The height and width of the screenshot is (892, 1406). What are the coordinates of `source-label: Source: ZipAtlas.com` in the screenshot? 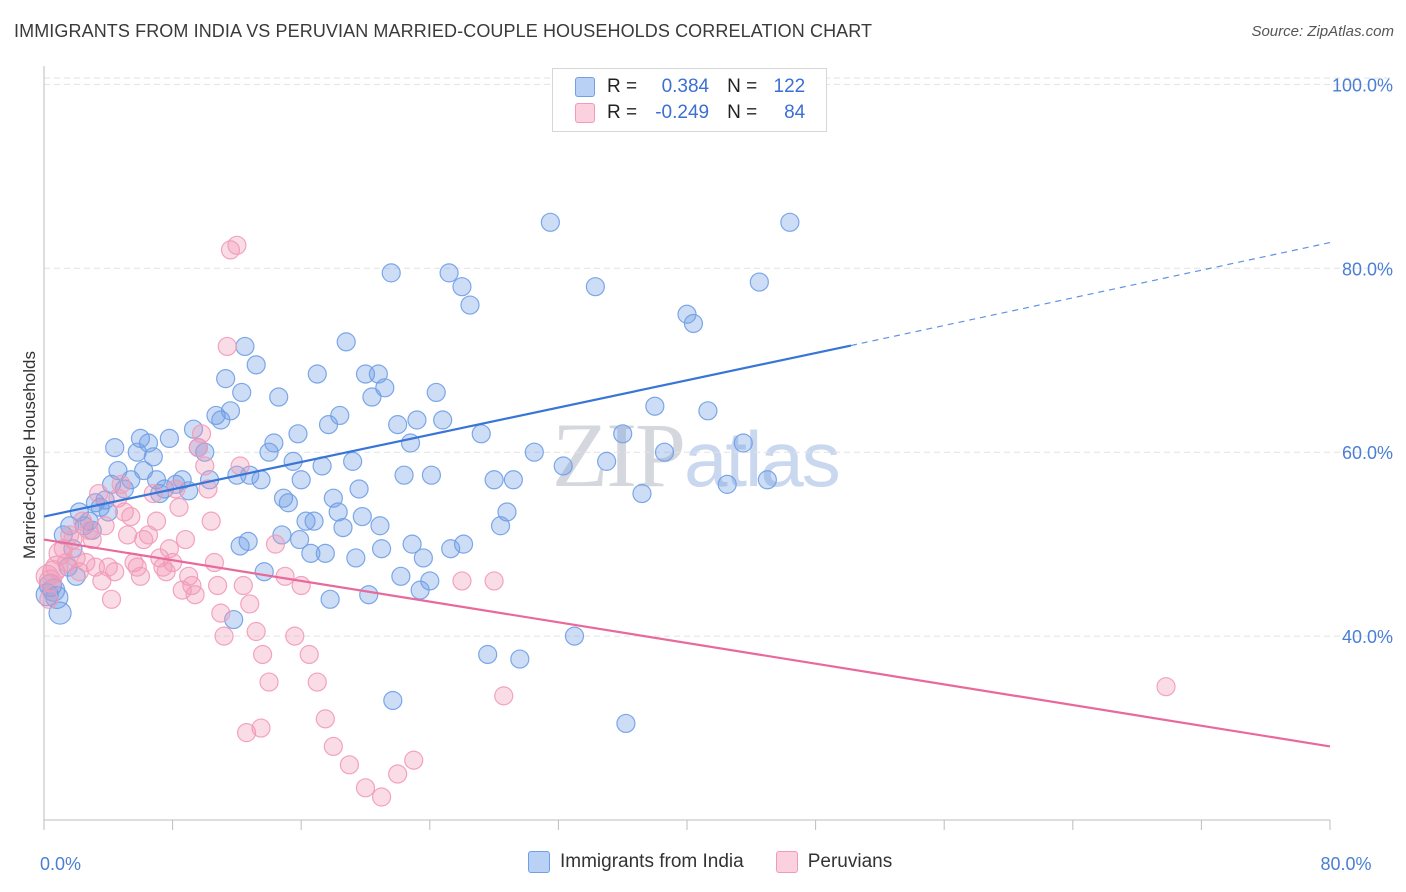 It's located at (1322, 31).